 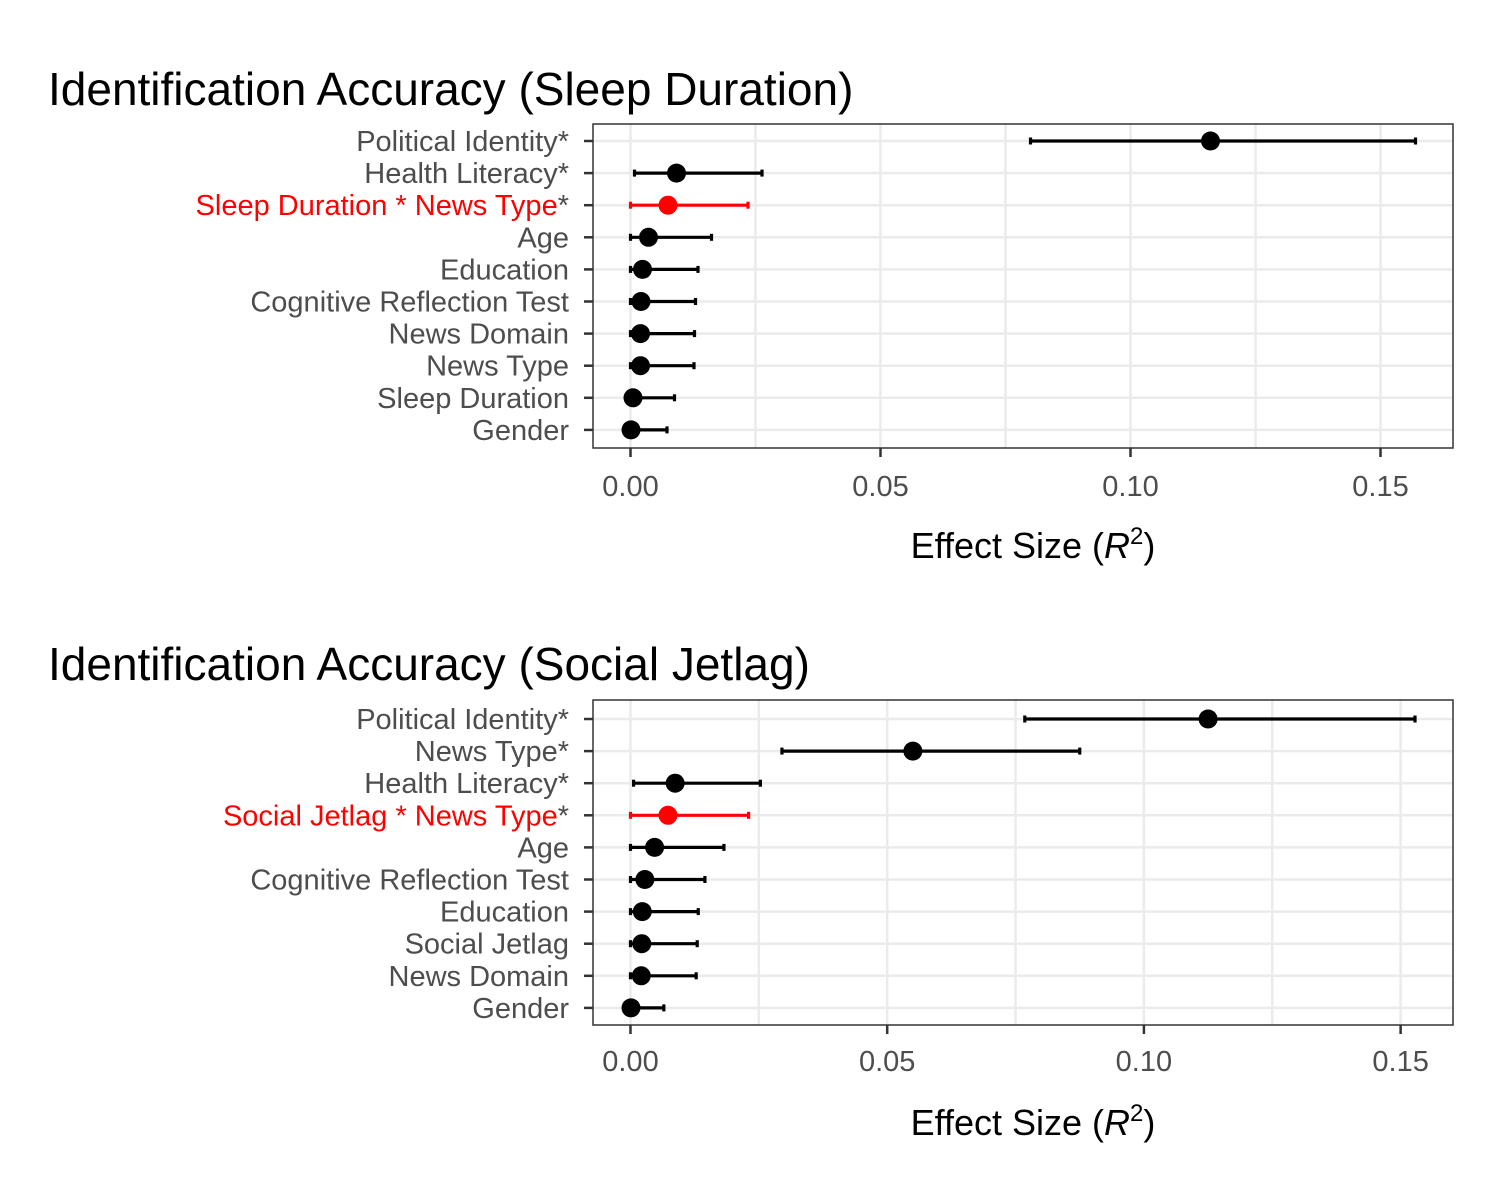 I want to click on category-label: News Type, so click(x=497, y=367).